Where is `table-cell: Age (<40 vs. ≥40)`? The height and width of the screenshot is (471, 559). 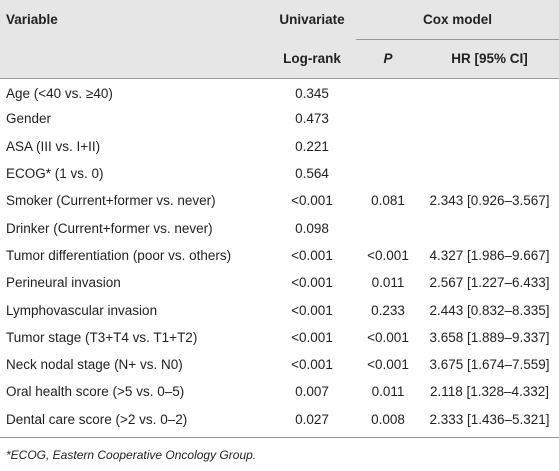 table-cell: Age (<40 vs. ≥40) is located at coordinates (59, 94).